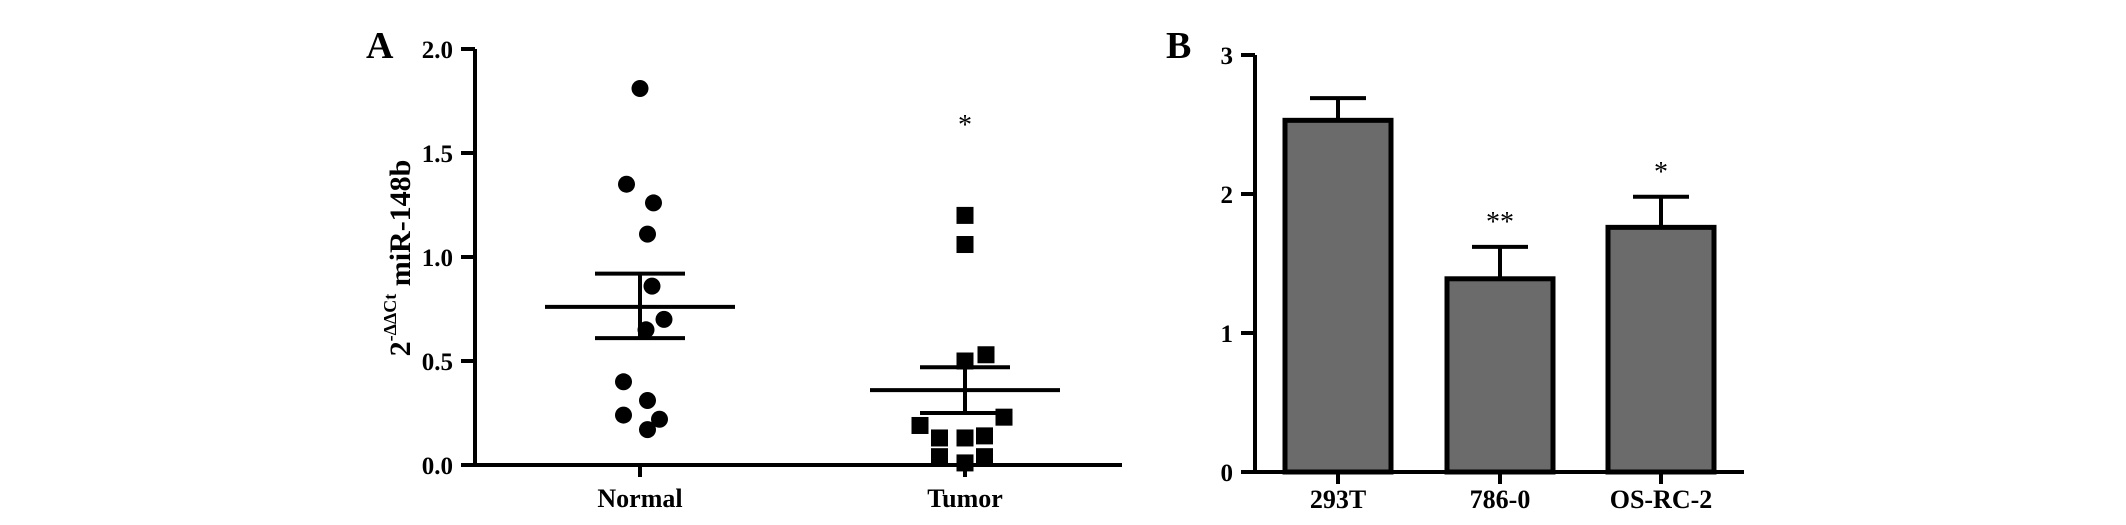 The width and height of the screenshot is (2126, 525). What do you see at coordinates (437, 154) in the screenshot?
I see `y-tick-label: 1.5` at bounding box center [437, 154].